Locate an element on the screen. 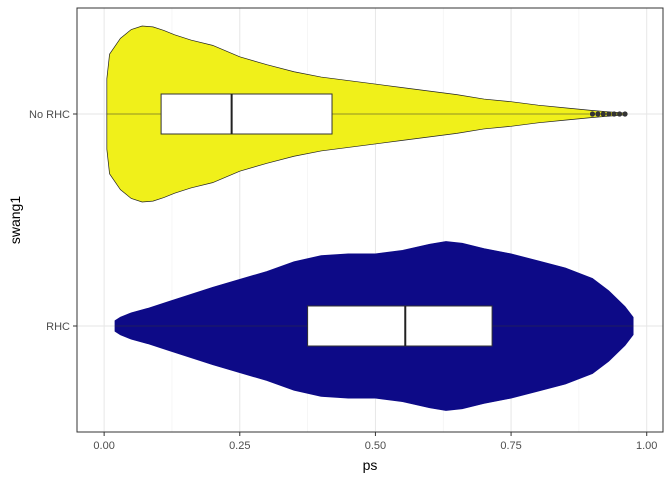 The width and height of the screenshot is (672, 485). y-axis-title: swang1 is located at coordinates (15, 220).